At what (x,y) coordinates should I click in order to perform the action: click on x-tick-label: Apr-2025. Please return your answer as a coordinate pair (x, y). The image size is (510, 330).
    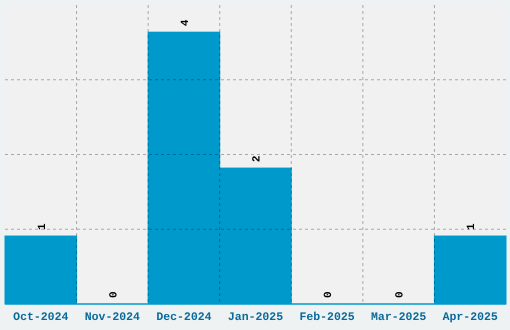
    Looking at the image, I should click on (470, 317).